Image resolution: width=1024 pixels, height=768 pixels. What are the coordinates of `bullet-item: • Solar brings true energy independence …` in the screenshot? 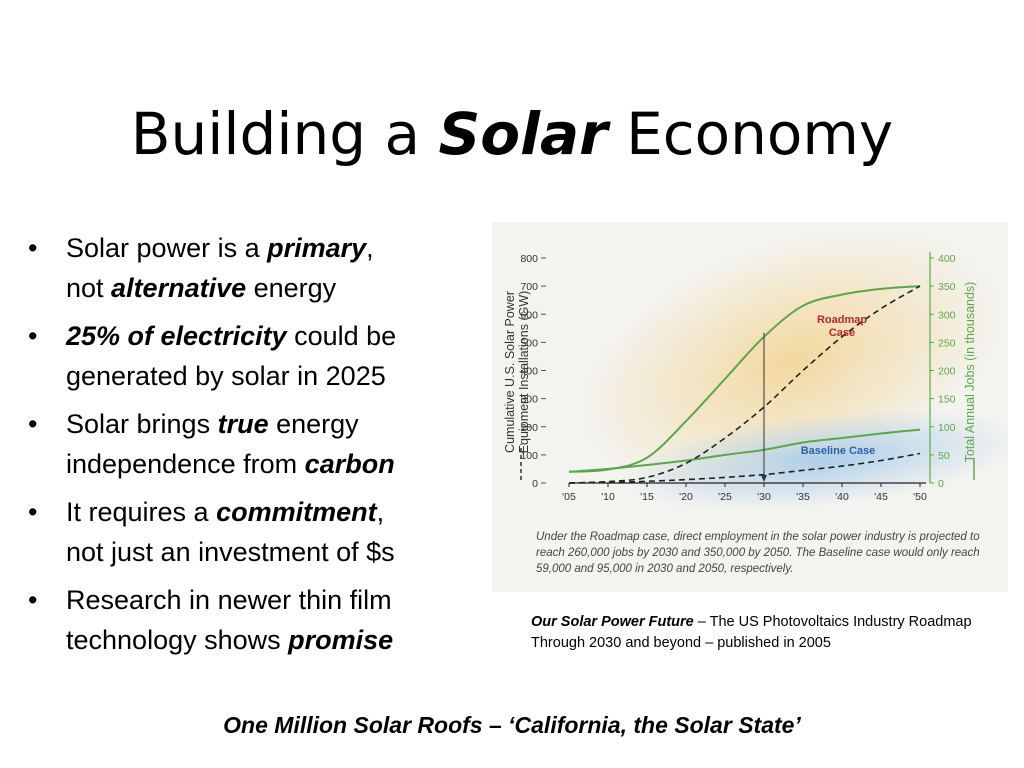 It's located at (263, 444).